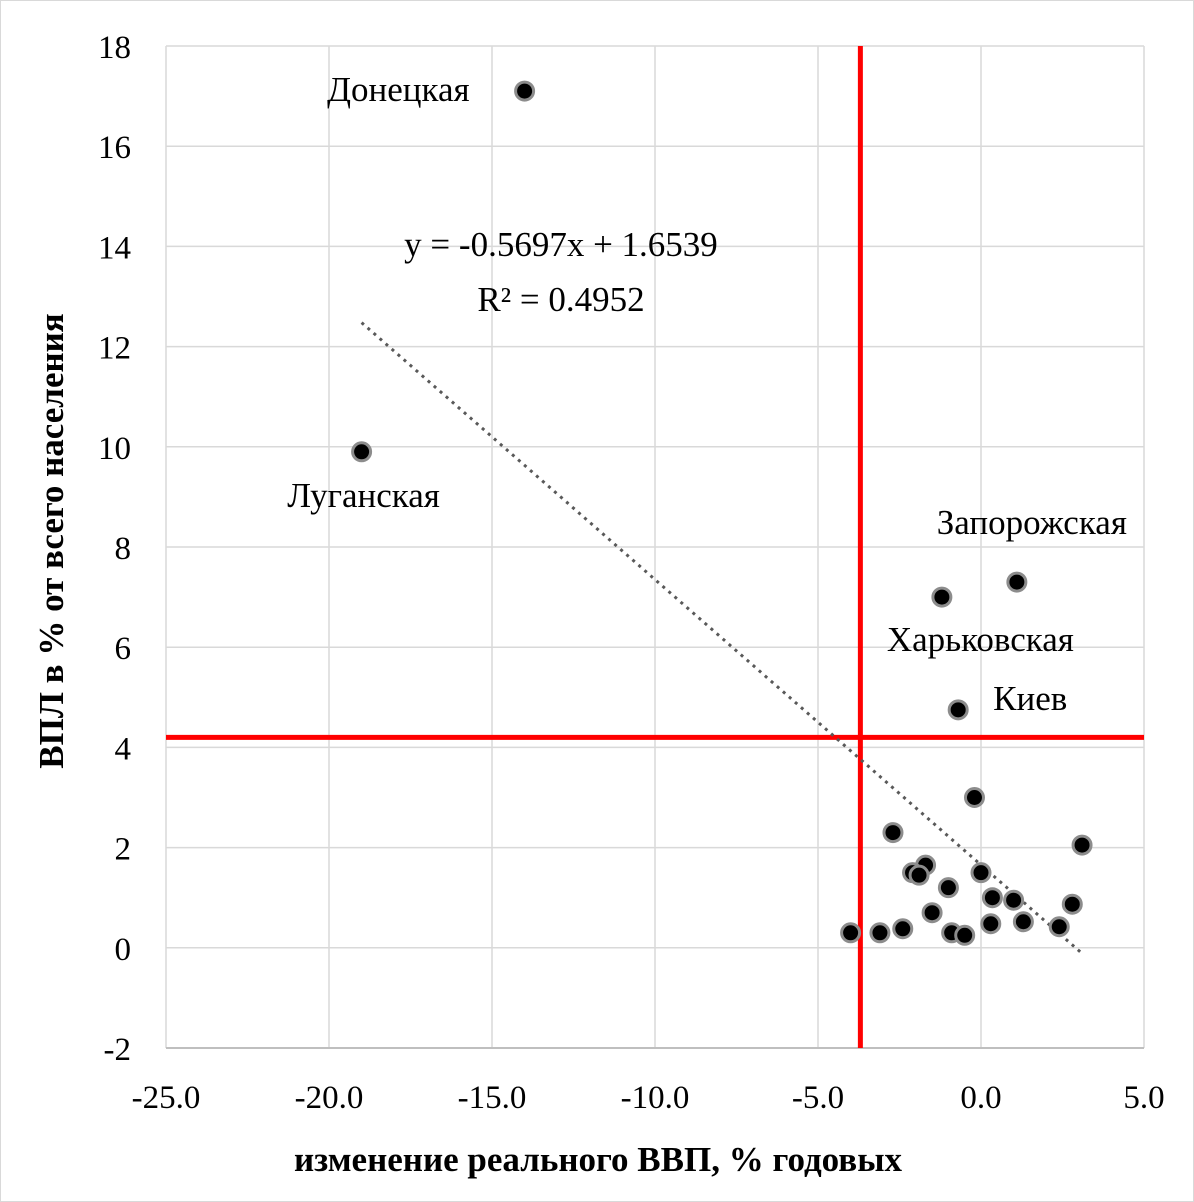  I want to click on y-tick-label: -2, so click(118, 1050).